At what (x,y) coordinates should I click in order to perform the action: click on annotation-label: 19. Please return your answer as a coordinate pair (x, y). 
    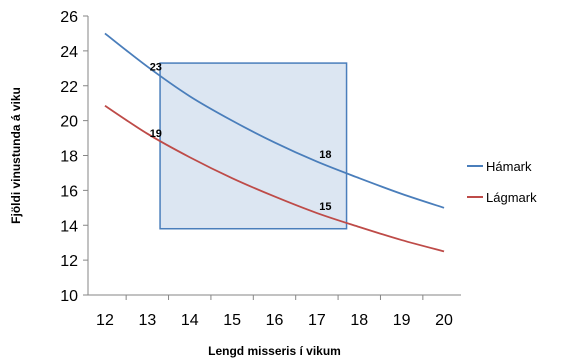
    Looking at the image, I should click on (156, 134).